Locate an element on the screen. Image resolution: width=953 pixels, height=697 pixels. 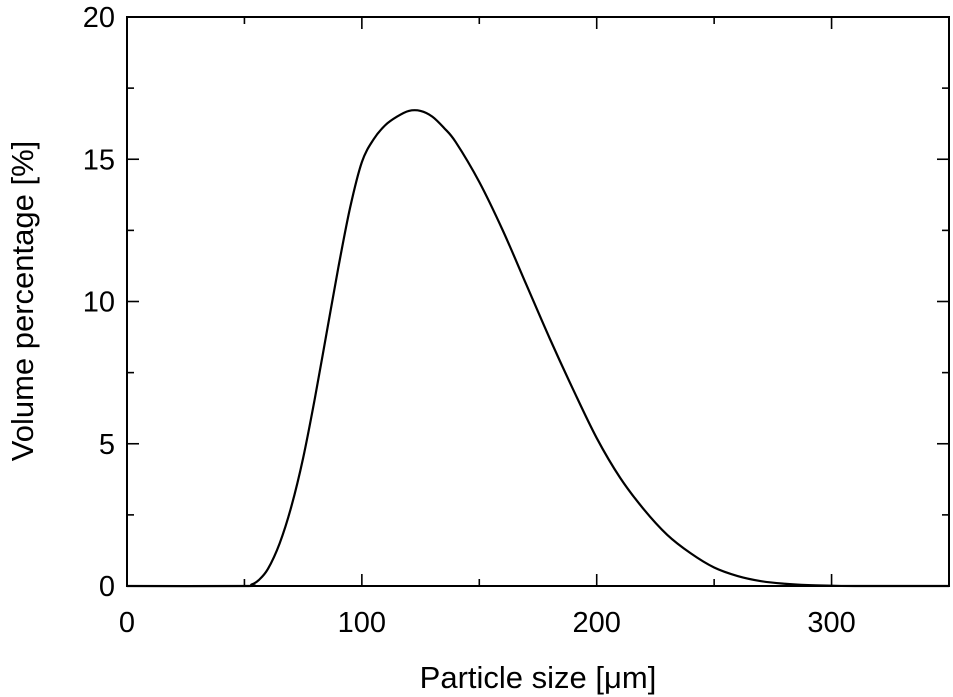
x-tick-label: 100 is located at coordinates (362, 623).